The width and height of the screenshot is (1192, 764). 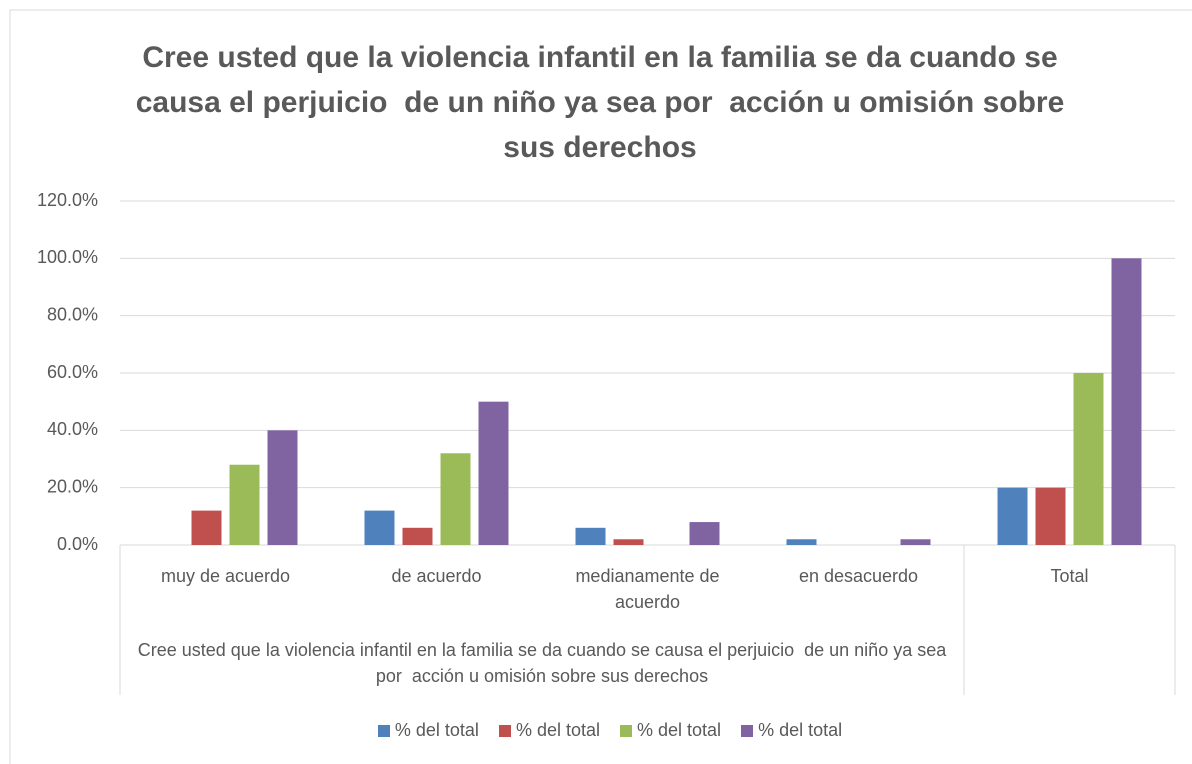 I want to click on y-tick-label: 100.0%, so click(x=67, y=257).